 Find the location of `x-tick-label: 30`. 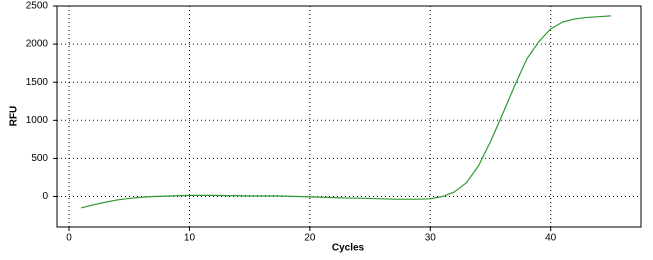

x-tick-label: 30 is located at coordinates (431, 238).